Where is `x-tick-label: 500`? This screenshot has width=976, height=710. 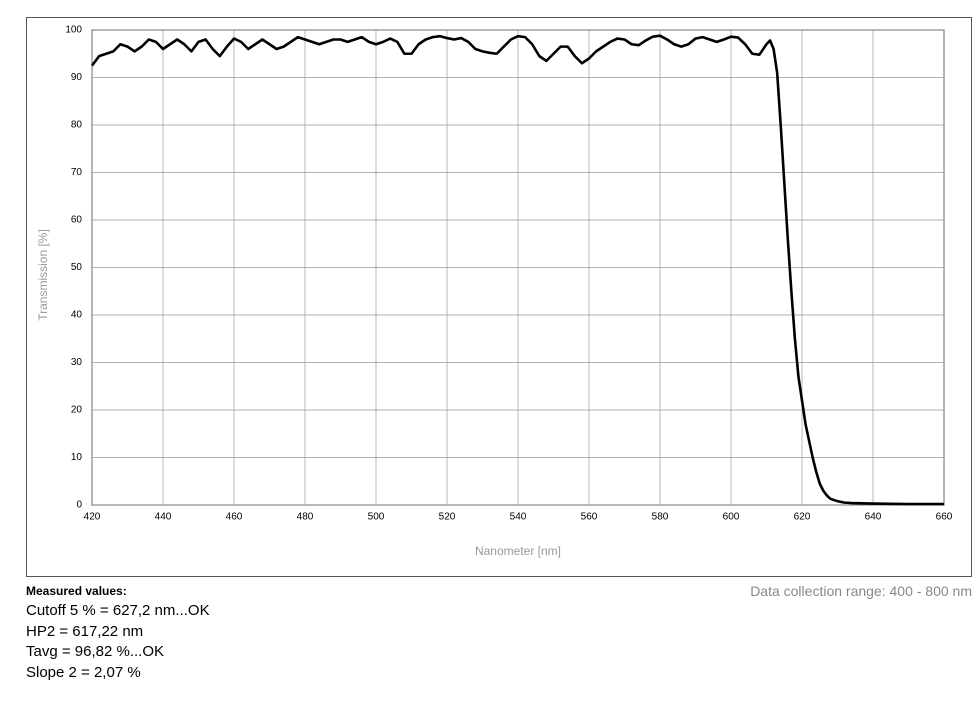
x-tick-label: 500 is located at coordinates (376, 517).